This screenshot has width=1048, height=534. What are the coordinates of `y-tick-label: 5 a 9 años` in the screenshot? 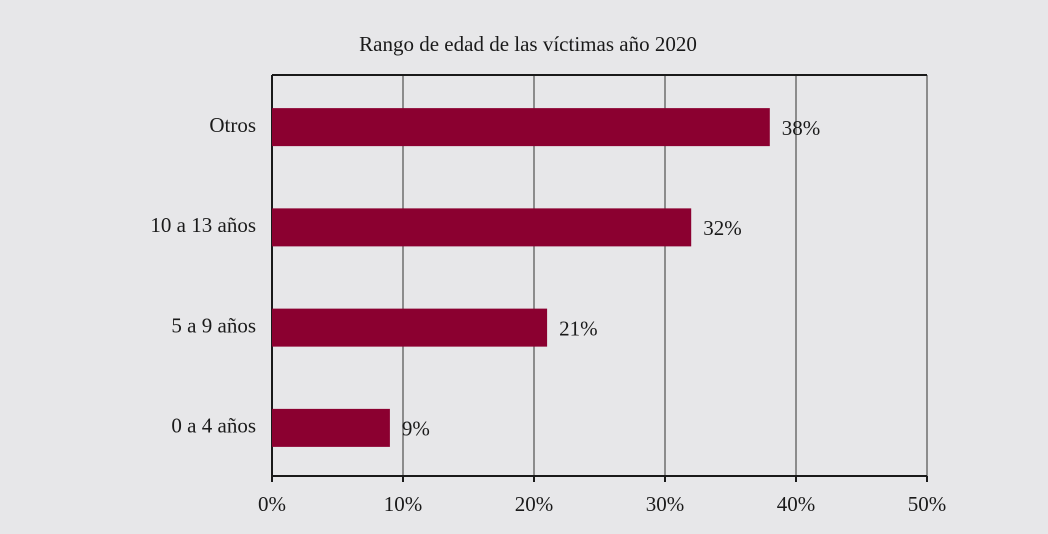 It's located at (213, 325).